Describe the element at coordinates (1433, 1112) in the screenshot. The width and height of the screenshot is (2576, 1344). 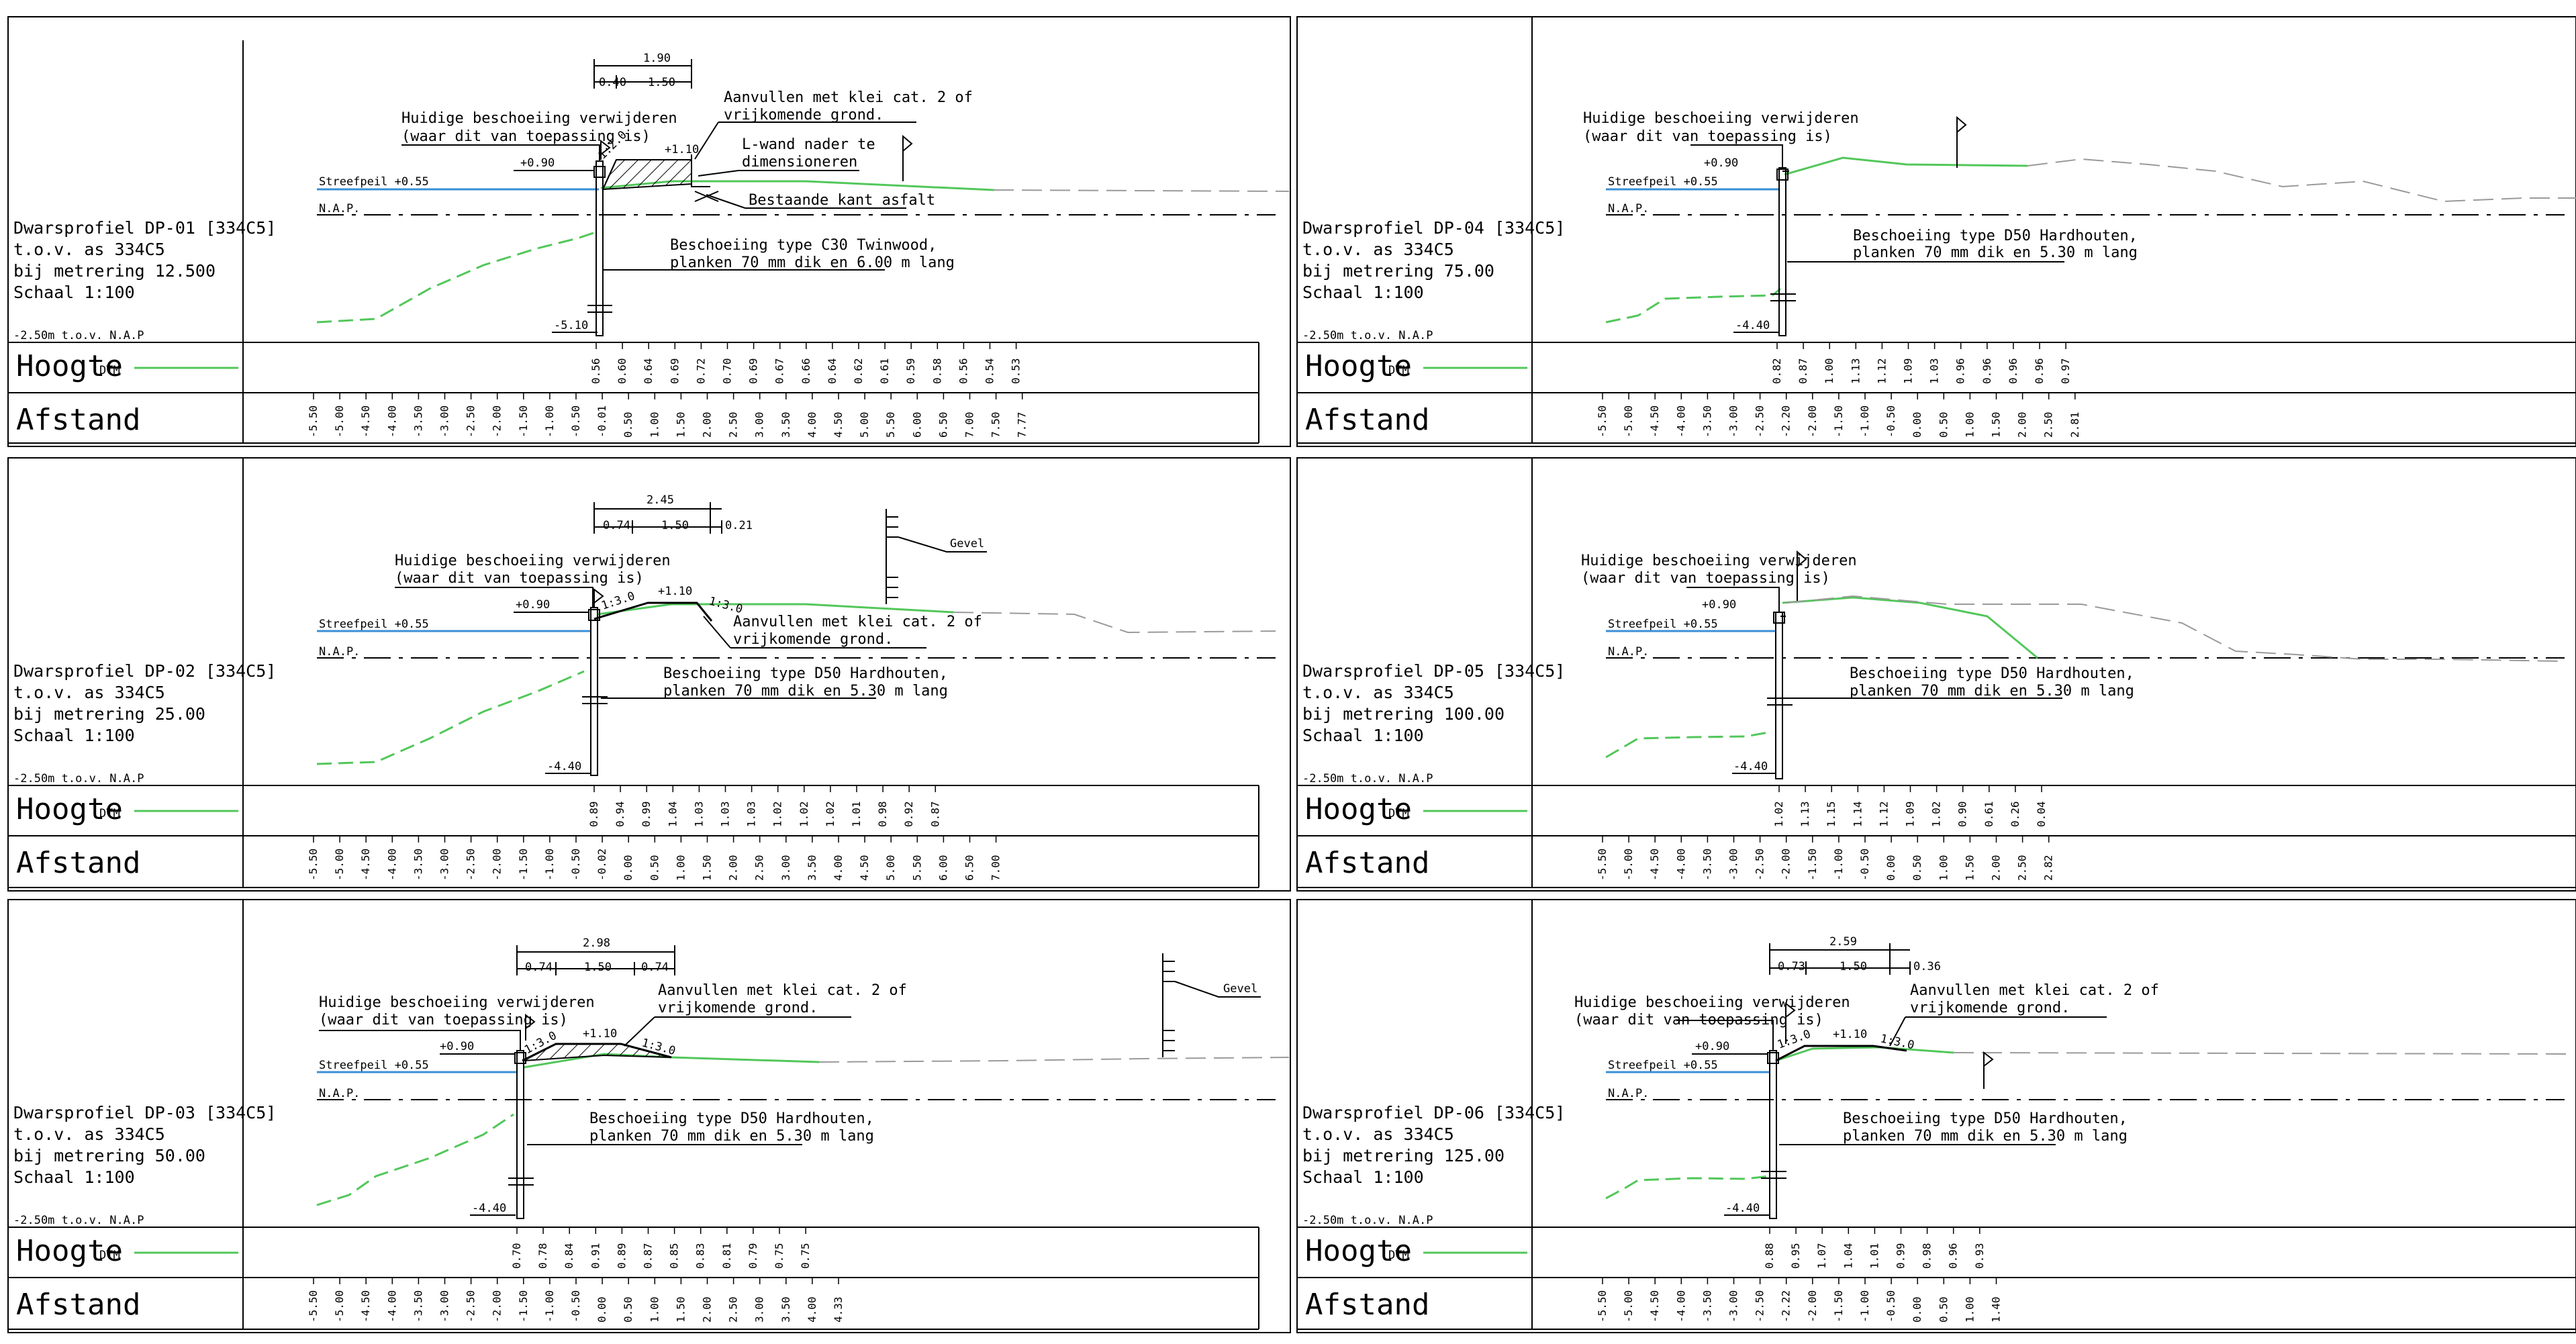
I see `dp06-info-1: Dwarsprofiel DP-06 [334C5]` at that location.